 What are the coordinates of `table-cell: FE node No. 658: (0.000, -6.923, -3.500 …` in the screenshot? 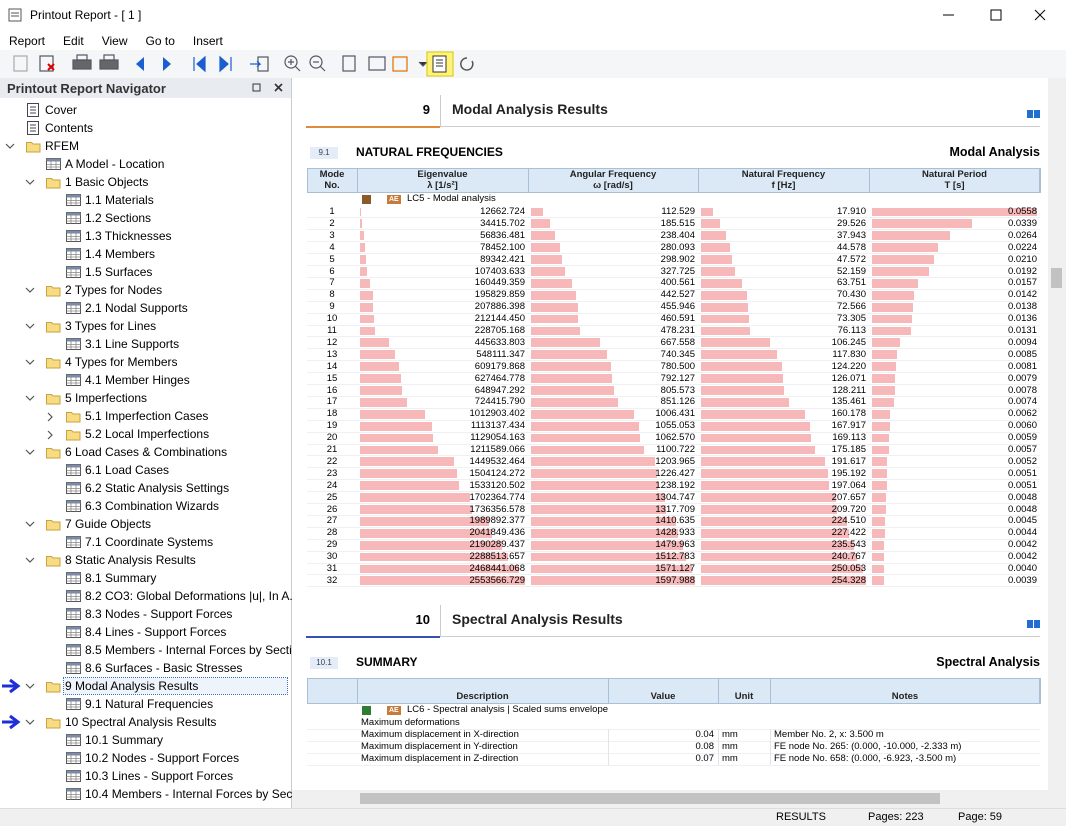 It's located at (865, 758).